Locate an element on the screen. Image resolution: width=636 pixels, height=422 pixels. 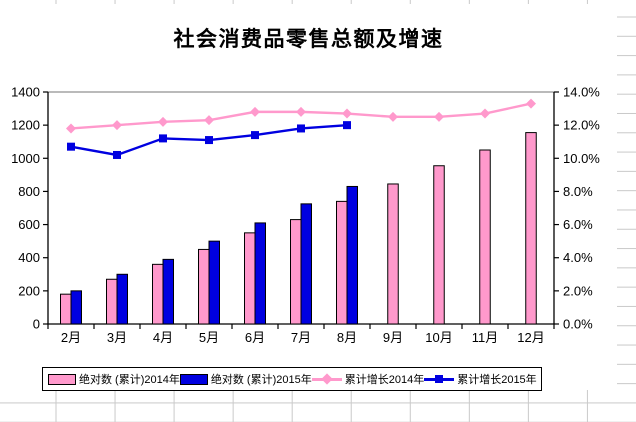
svg-text: 9月 is located at coordinates (393, 337).